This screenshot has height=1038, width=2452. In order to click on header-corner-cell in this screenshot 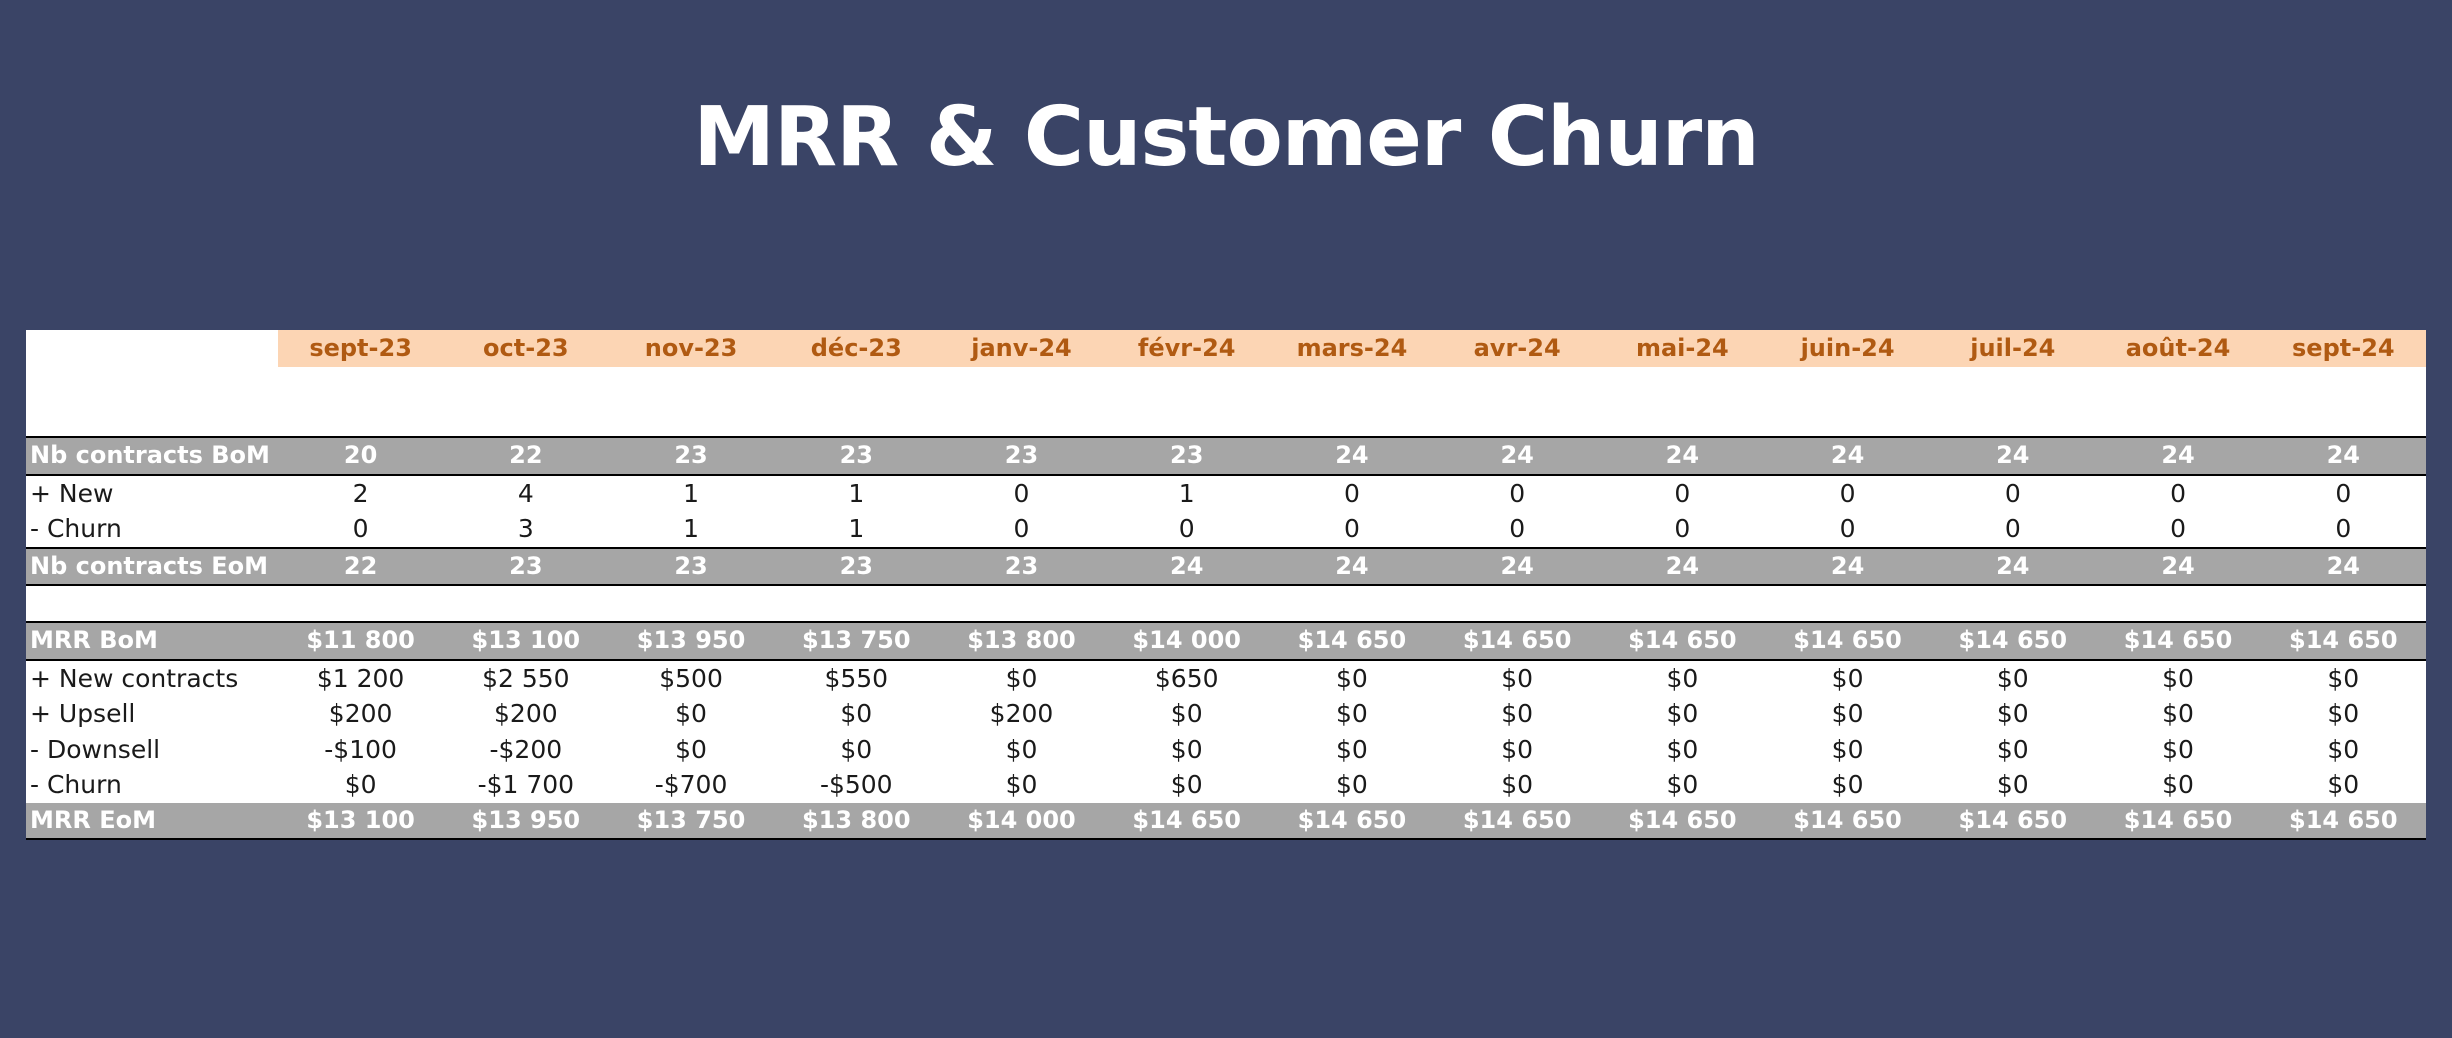, I will do `click(152, 348)`.